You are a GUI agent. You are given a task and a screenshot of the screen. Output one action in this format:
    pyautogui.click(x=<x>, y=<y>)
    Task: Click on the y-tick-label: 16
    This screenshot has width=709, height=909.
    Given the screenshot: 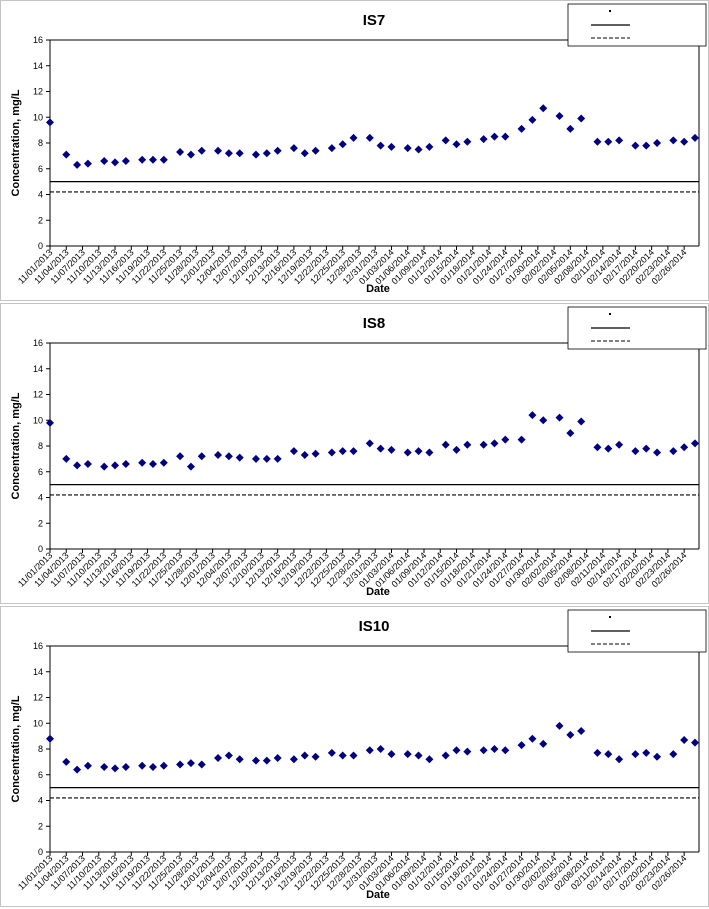 What is the action you would take?
    pyautogui.click(x=38, y=646)
    